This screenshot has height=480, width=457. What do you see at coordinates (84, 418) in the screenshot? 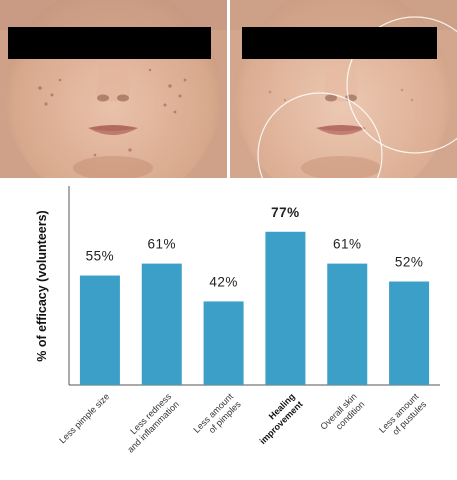
I see `category-label-0: Less pimple size` at bounding box center [84, 418].